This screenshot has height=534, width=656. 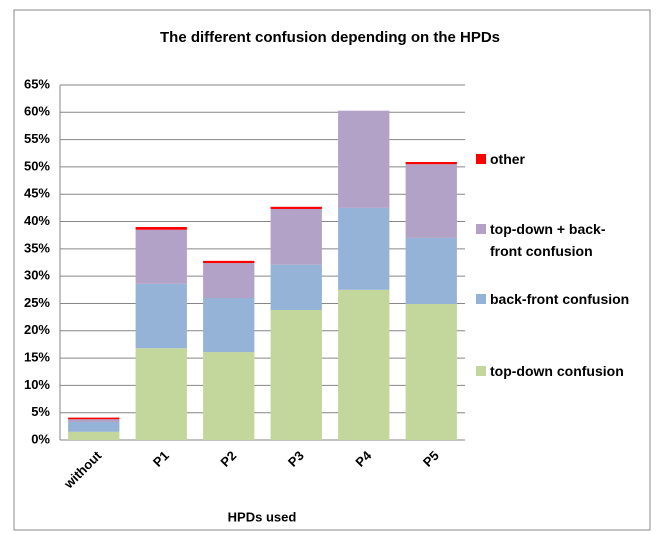 I want to click on x-tick-label: P5, so click(x=431, y=459).